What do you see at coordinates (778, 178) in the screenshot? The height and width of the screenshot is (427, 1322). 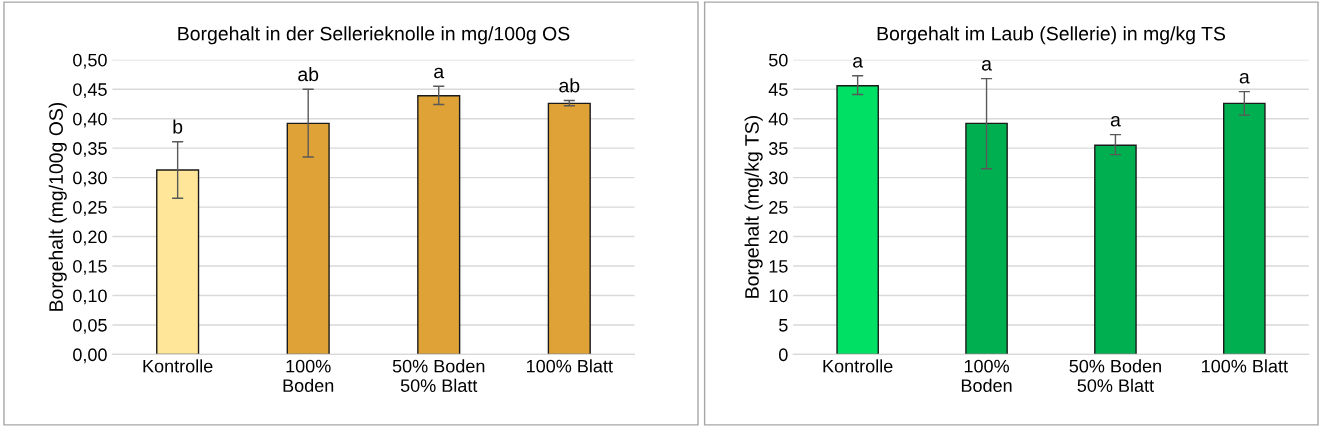 I see `y-tick-label: 30` at bounding box center [778, 178].